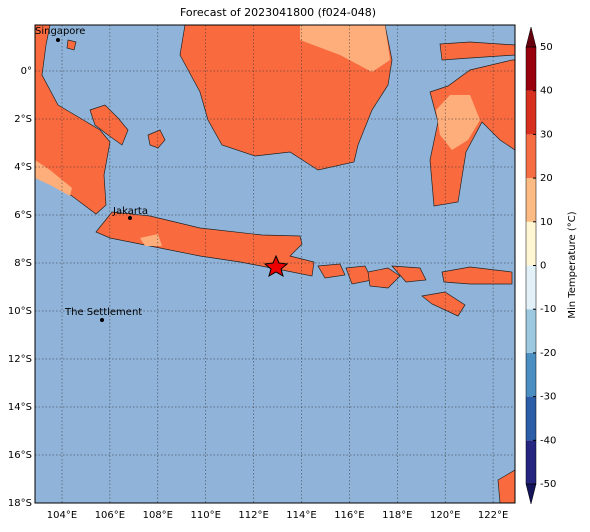 The image size is (590, 532). Describe the element at coordinates (253, 515) in the screenshot. I see `lon-tick-label: 112°E` at that location.